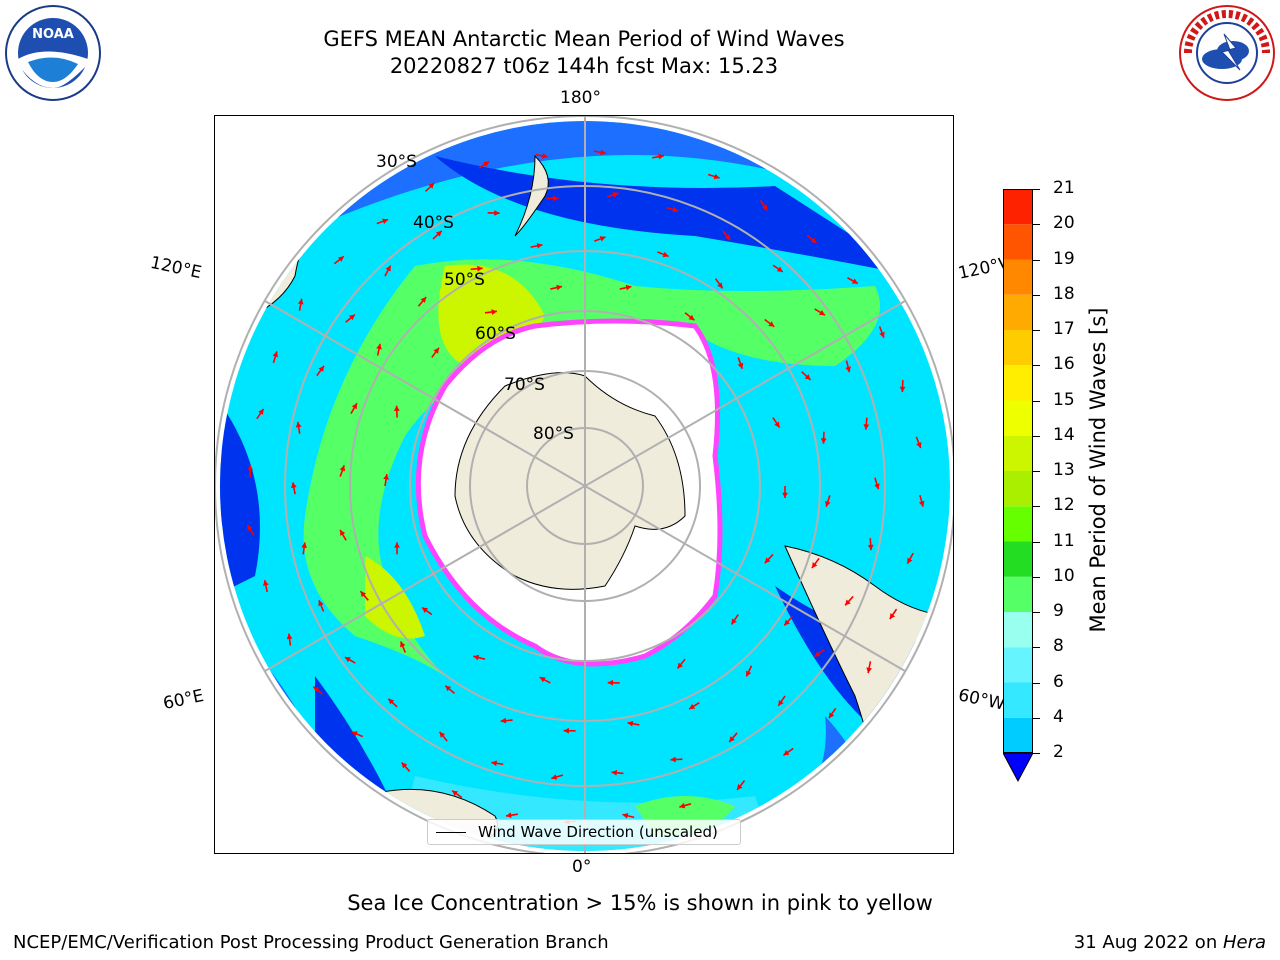  I want to click on colorbar-tick-label: 21, so click(1064, 188).